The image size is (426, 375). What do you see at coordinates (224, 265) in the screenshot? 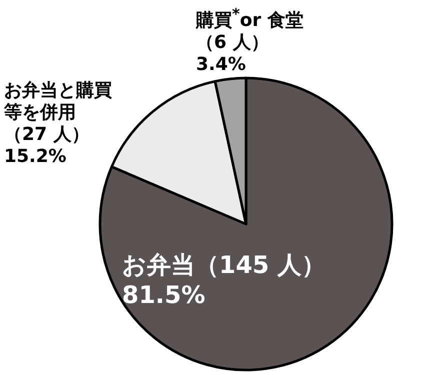
I see `slice-label: お弁当（145 人）` at bounding box center [224, 265].